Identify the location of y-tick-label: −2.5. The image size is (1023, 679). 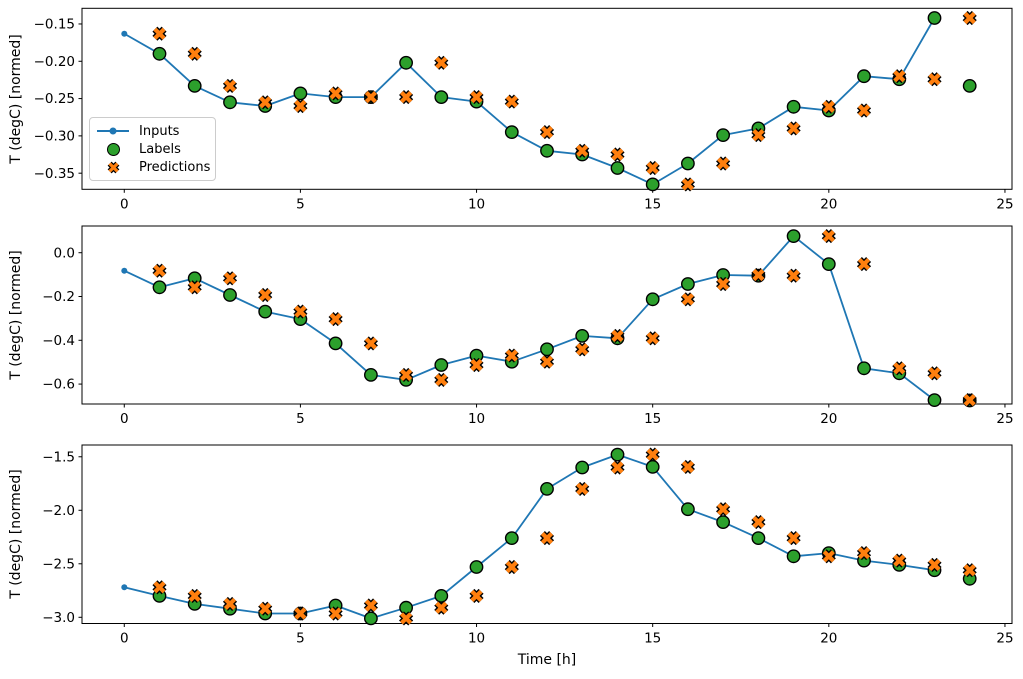
(58, 564).